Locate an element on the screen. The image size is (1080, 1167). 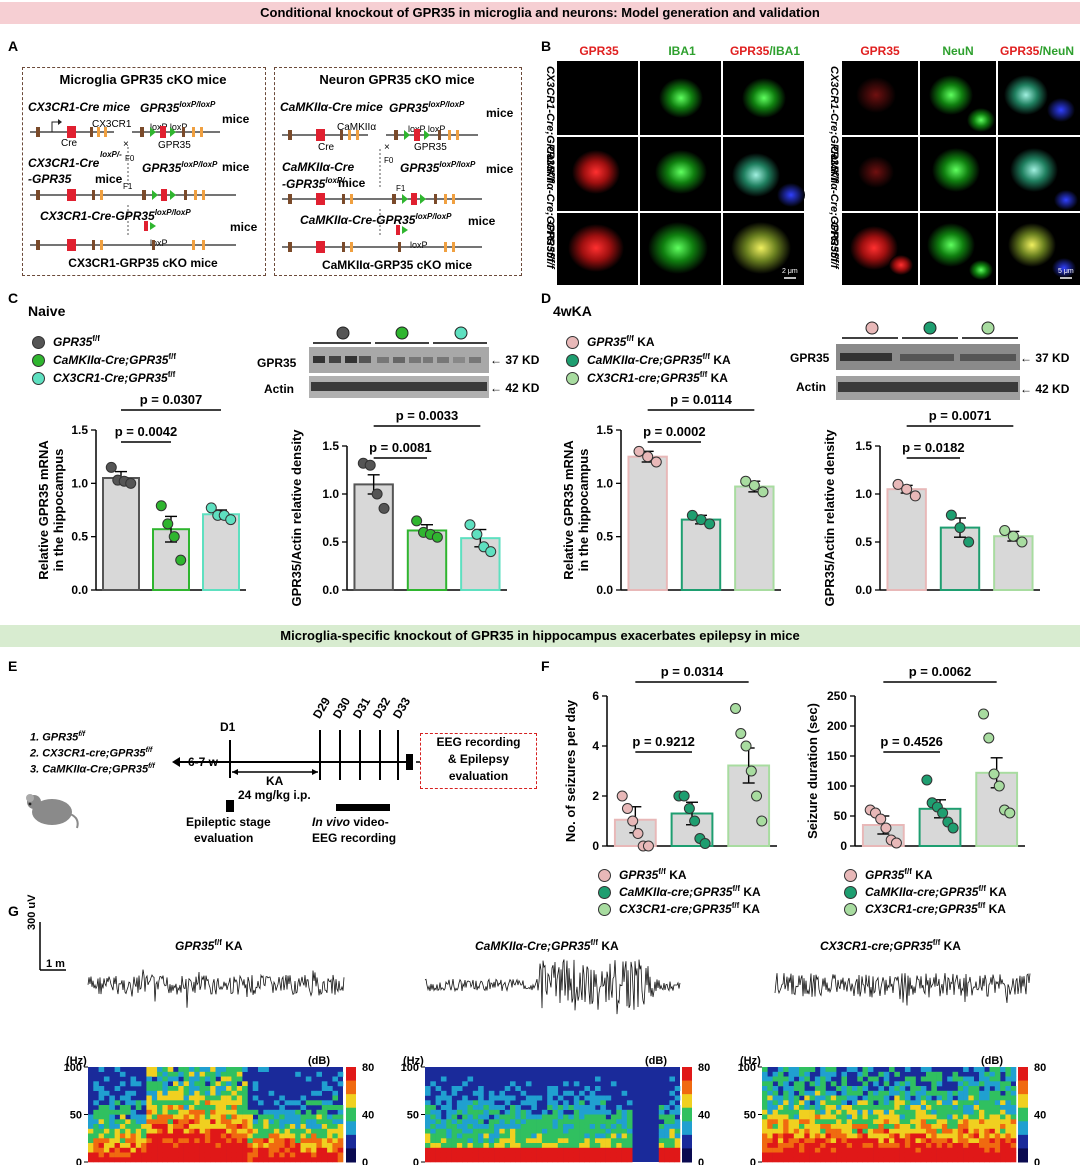
micrograph-grid is located at coordinates (818, 173).